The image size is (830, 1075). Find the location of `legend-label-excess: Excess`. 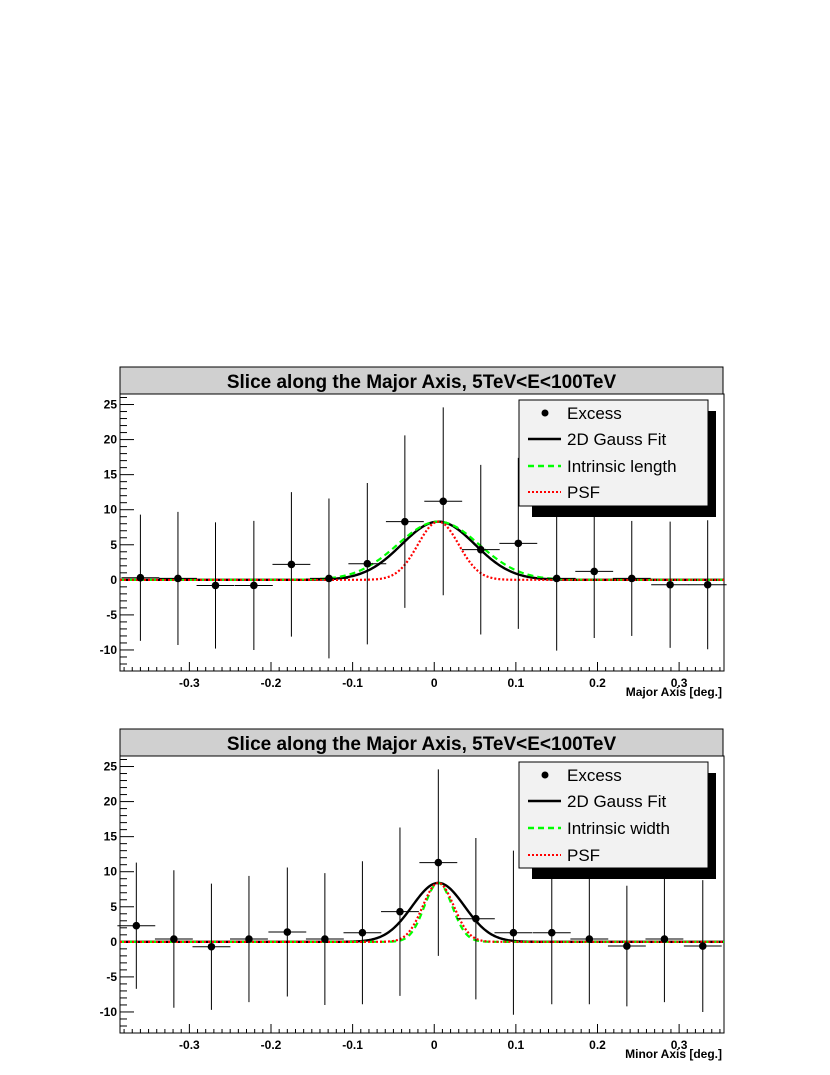

legend-label-excess: Excess is located at coordinates (594, 775).